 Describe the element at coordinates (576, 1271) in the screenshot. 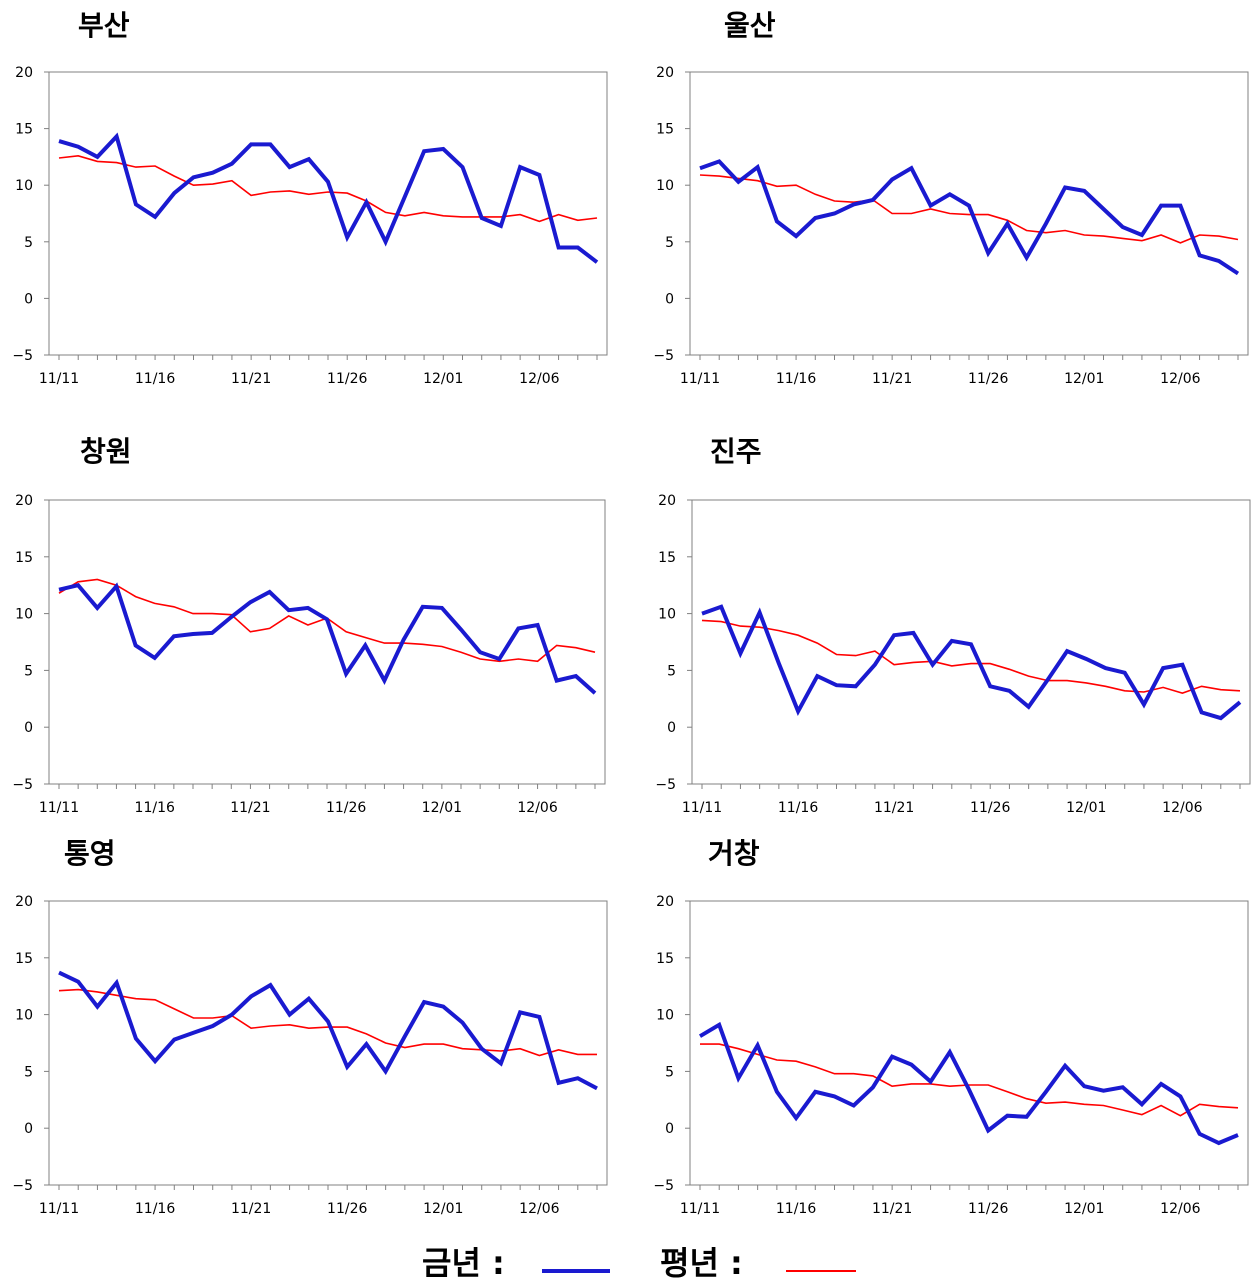

I see `legend-line-current` at that location.